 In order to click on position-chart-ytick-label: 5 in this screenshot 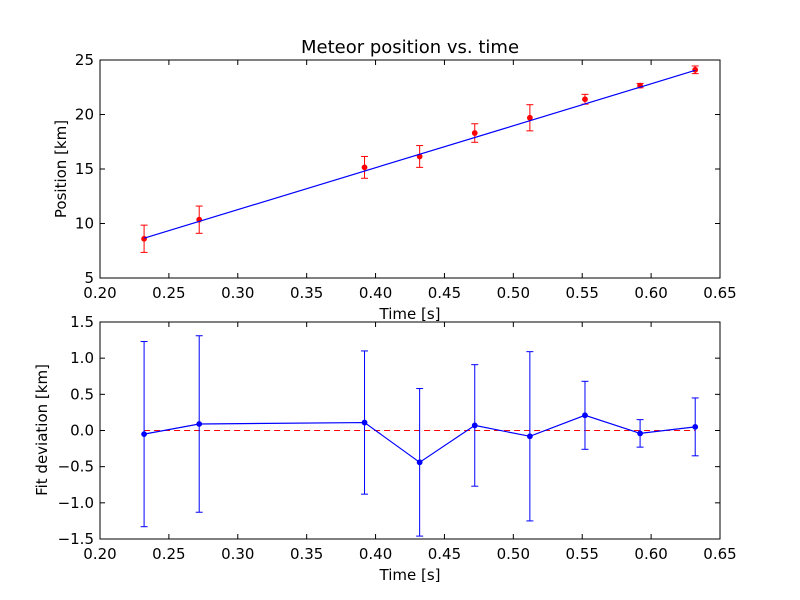, I will do `click(89, 278)`.